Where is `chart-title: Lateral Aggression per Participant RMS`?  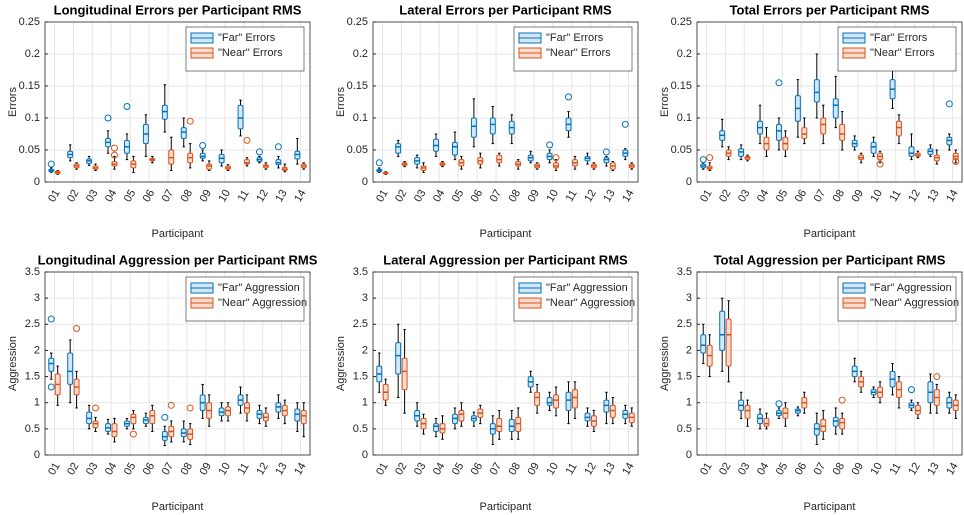
chart-title: Lateral Aggression per Participant RMS is located at coordinates (505, 259).